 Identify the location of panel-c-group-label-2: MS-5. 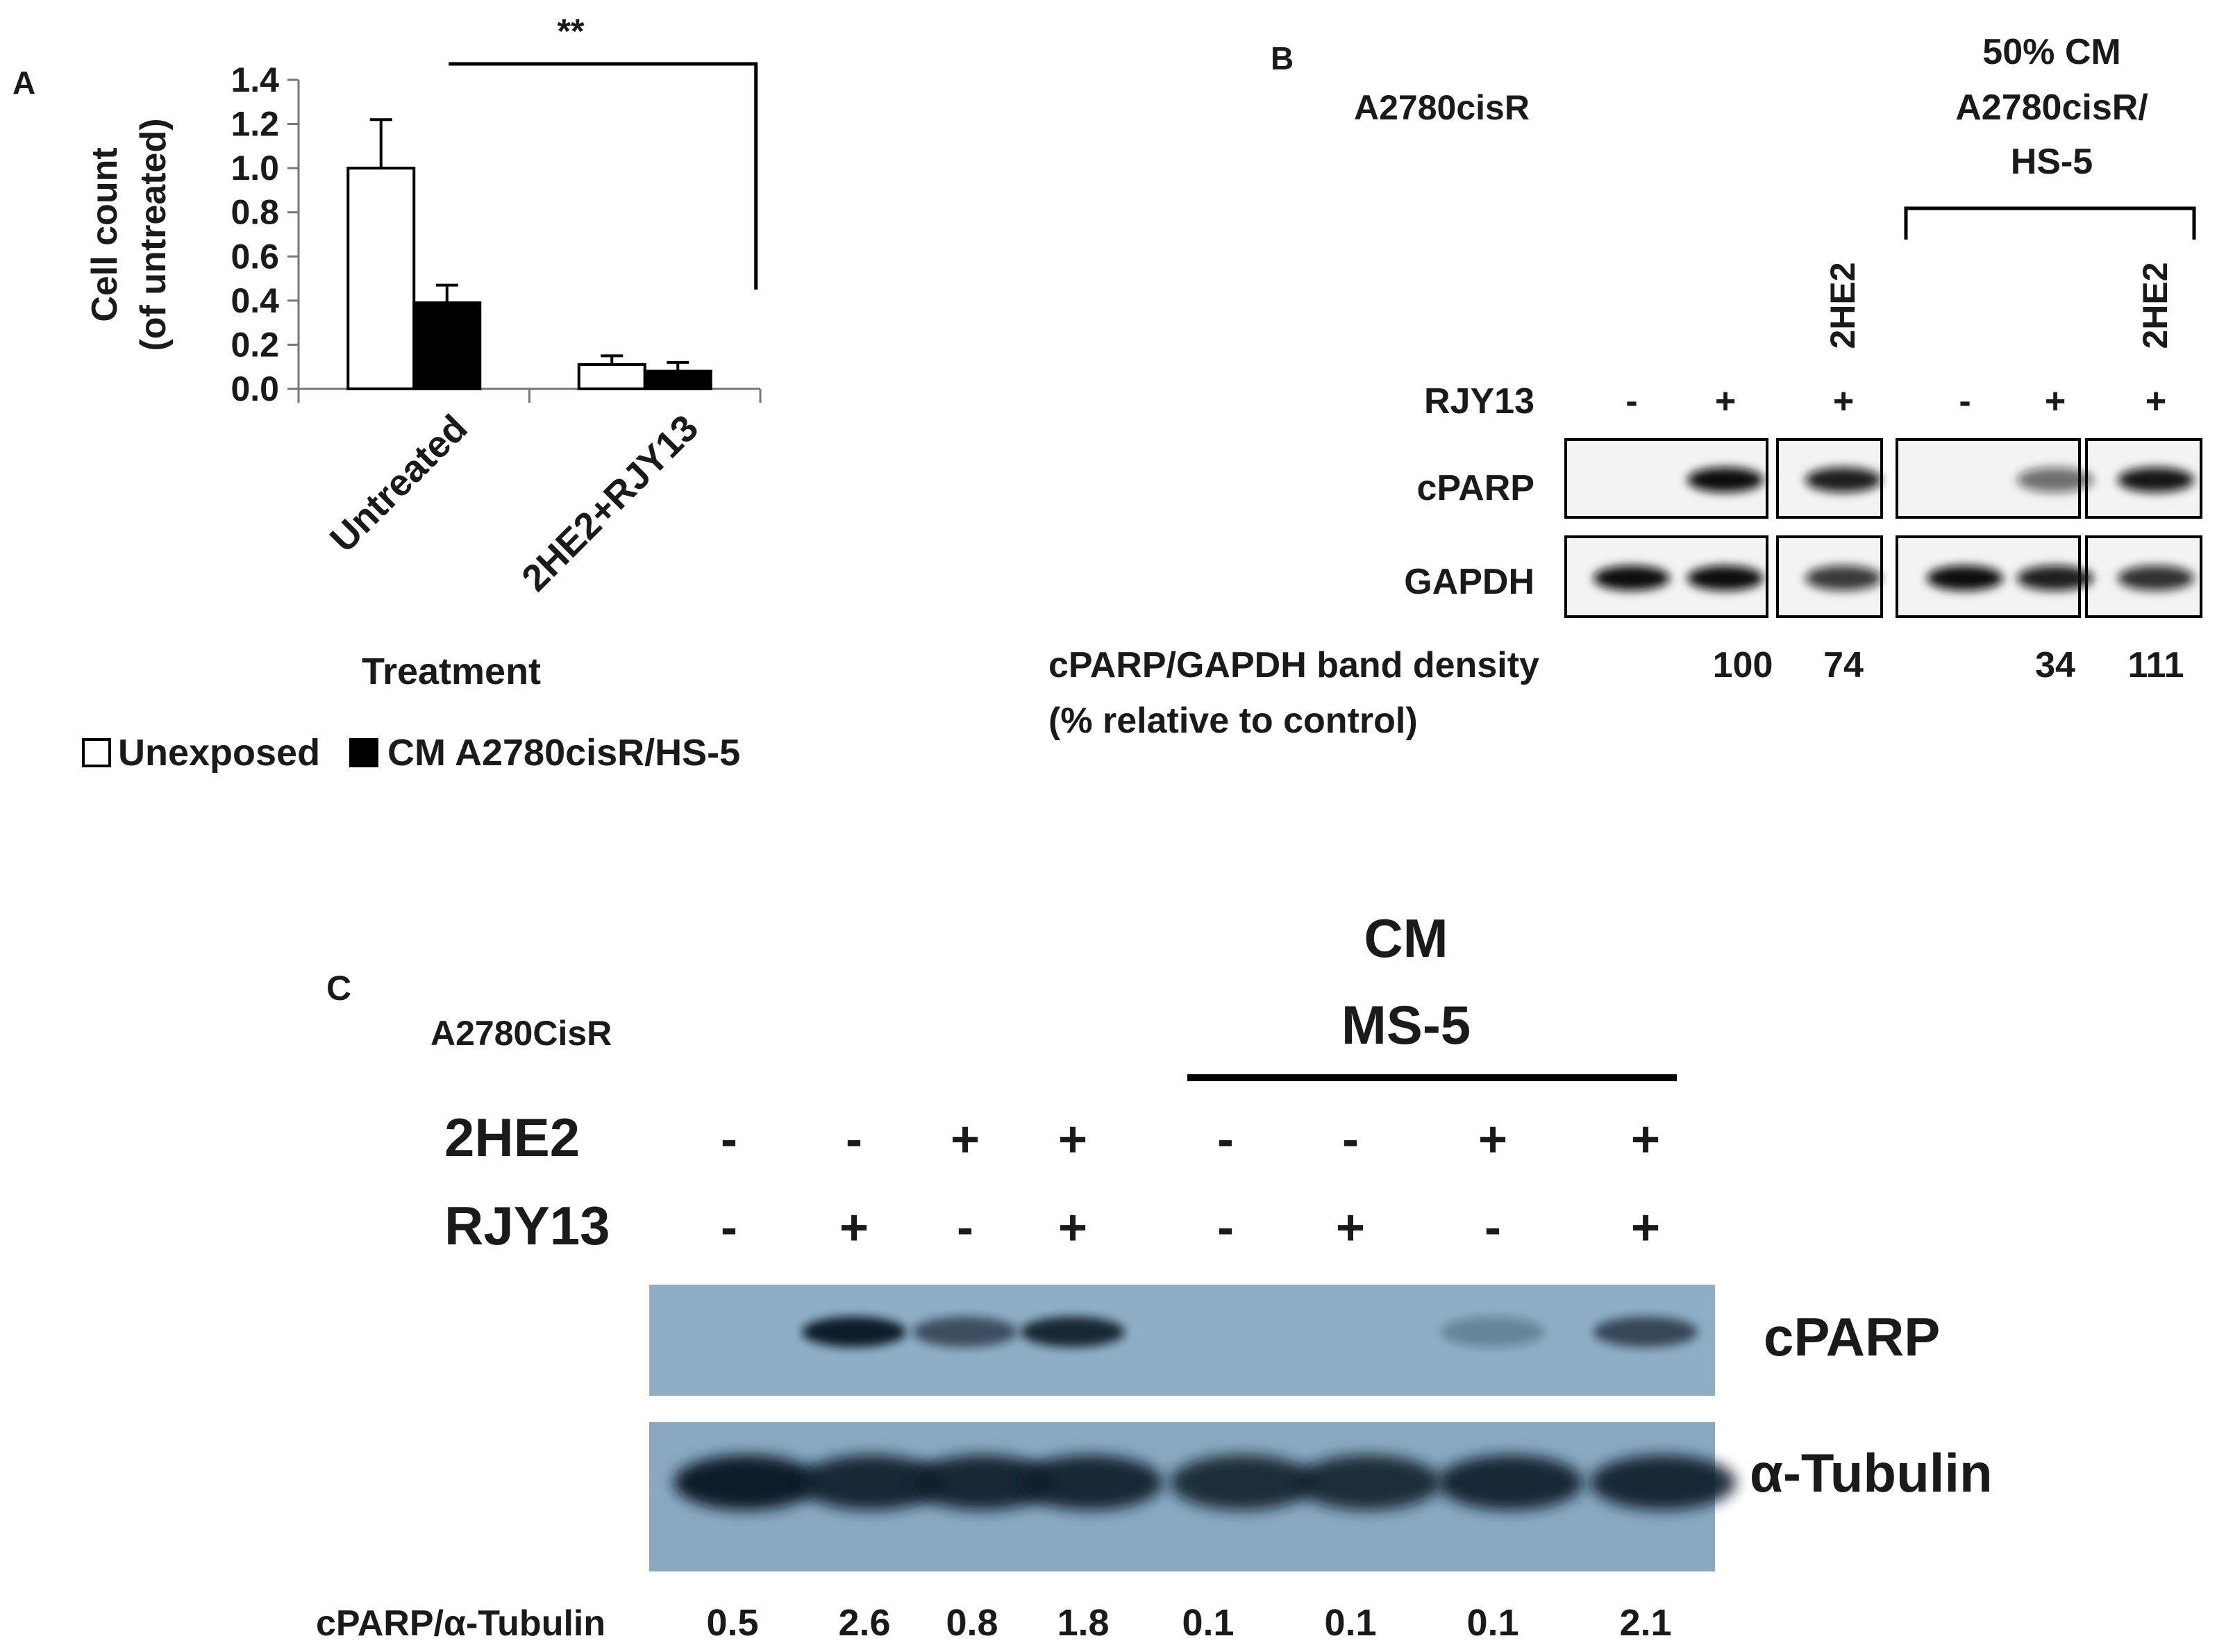
(1406, 1025).